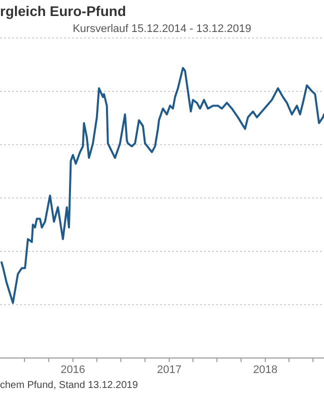 The width and height of the screenshot is (324, 400). Describe the element at coordinates (69, 385) in the screenshot. I see `text: chem Pfund, Stand 13.12.2019` at that location.